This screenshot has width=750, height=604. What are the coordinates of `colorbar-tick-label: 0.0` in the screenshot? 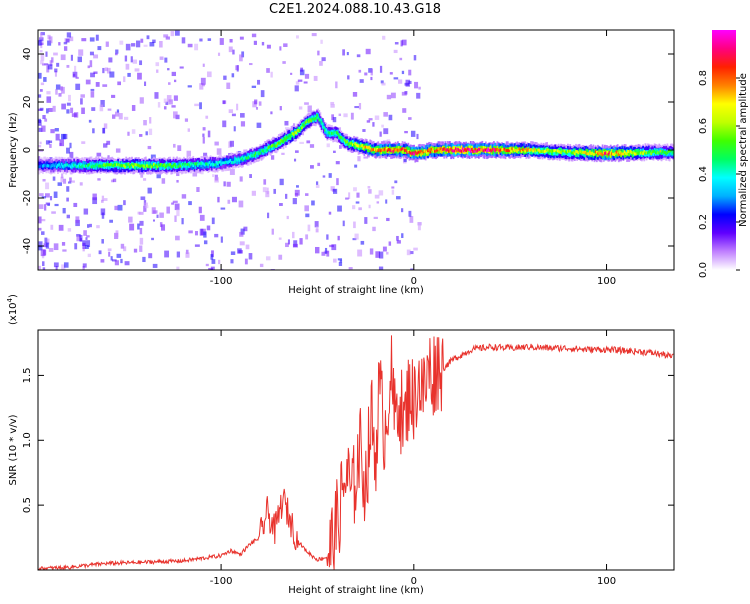 It's located at (703, 270).